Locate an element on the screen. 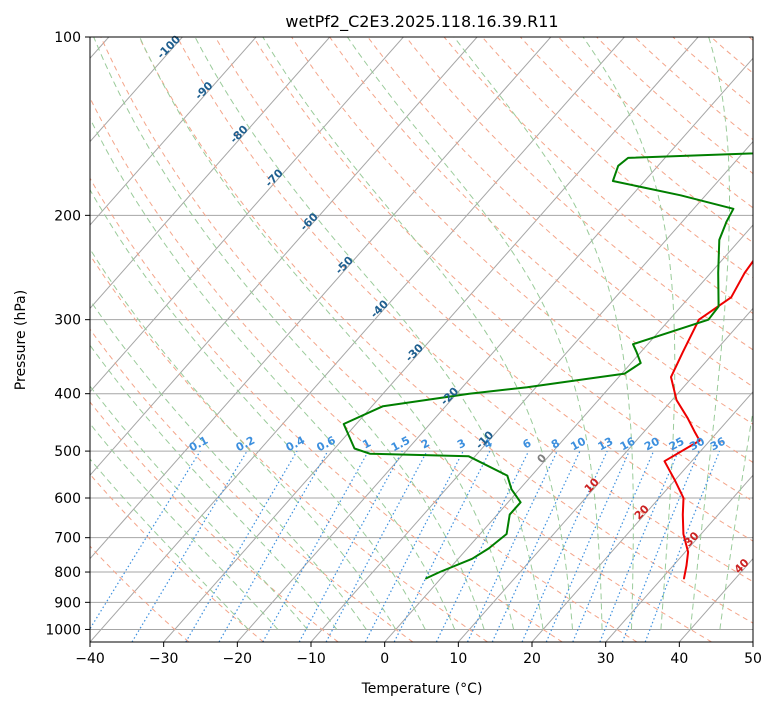 The image size is (775, 708). y-tick-label: 600 is located at coordinates (67, 499).